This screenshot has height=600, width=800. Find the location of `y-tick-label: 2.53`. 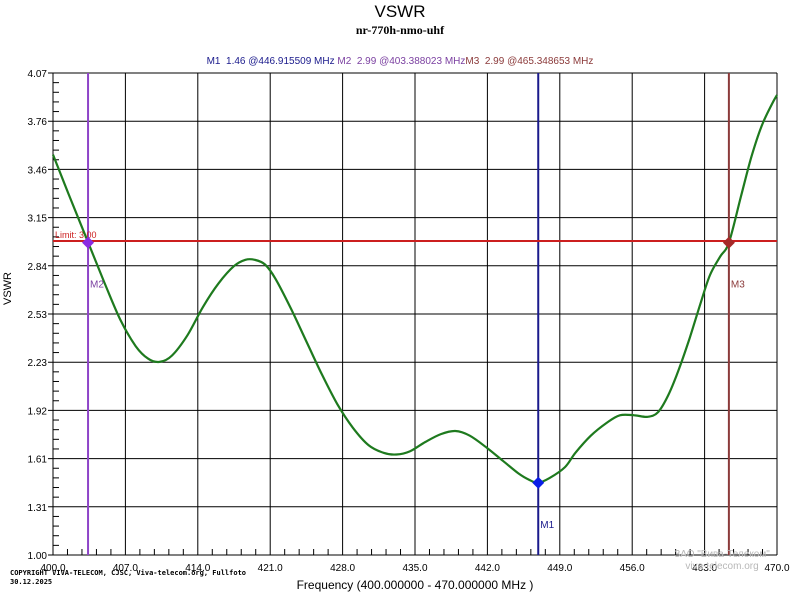

y-tick-label: 2.53 is located at coordinates (38, 315).